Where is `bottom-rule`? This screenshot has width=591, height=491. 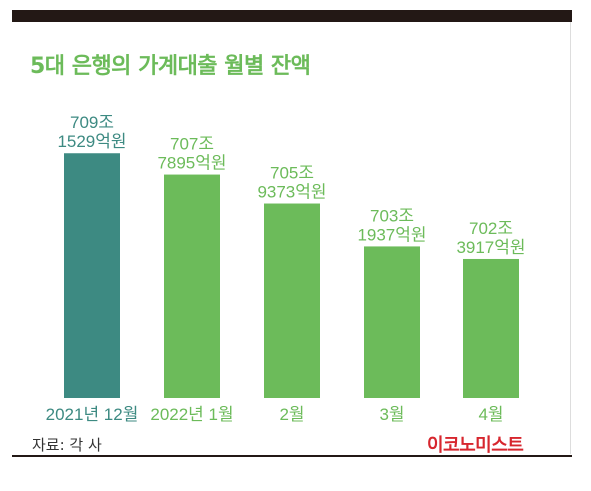
bottom-rule is located at coordinates (292, 456).